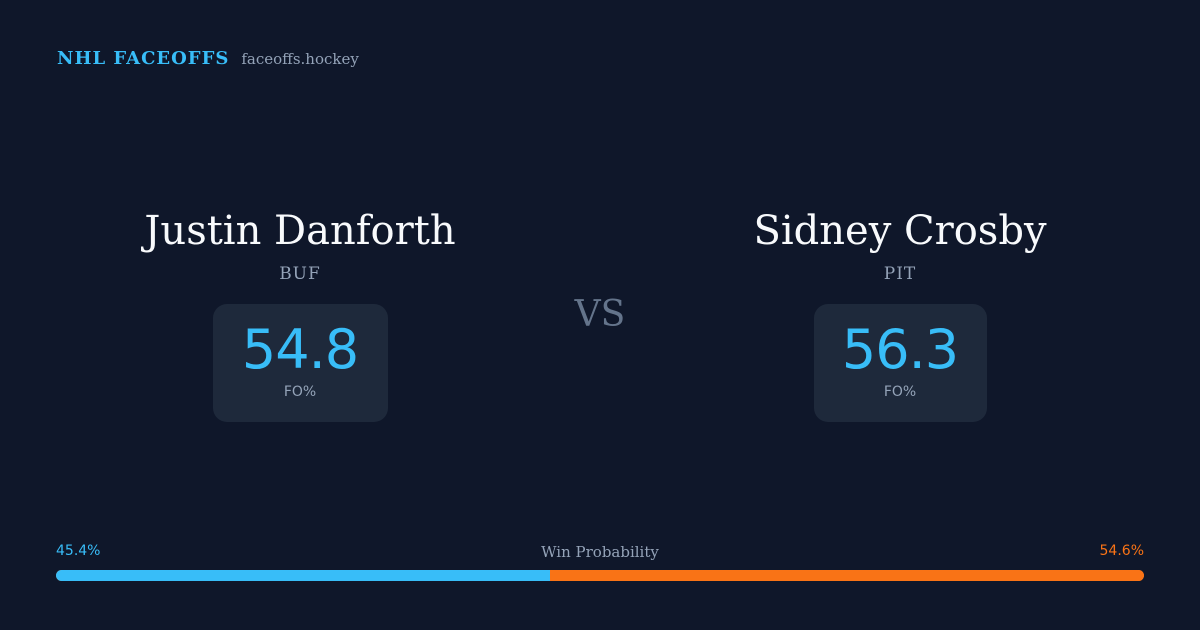 This screenshot has width=1200, height=630. Describe the element at coordinates (846, 575) in the screenshot. I see `win-probability-bar-right` at that location.